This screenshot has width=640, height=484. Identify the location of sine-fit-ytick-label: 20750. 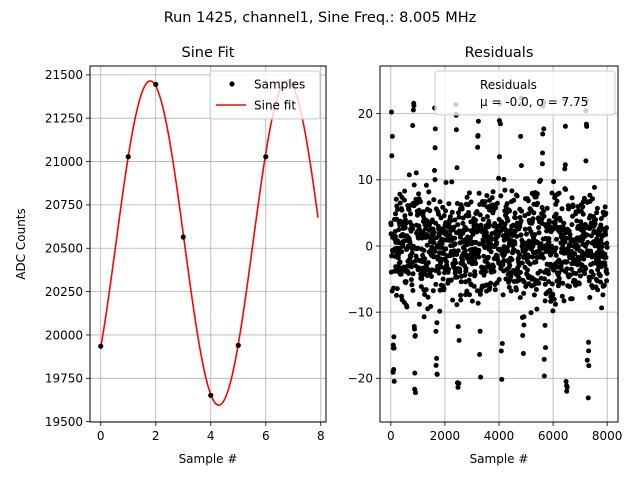
(64, 205).